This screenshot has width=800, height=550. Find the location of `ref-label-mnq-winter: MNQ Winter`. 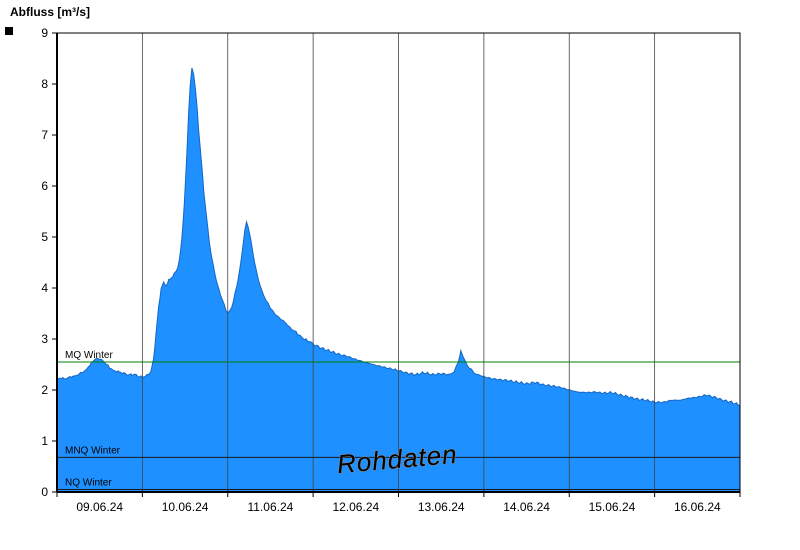

ref-label-mnq-winter: MNQ Winter is located at coordinates (93, 450).